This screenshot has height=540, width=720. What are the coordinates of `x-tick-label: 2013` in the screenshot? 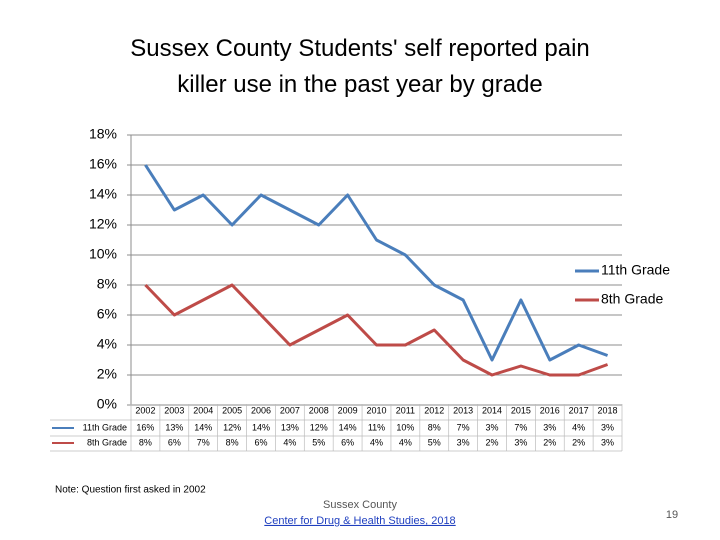 It's located at (463, 410).